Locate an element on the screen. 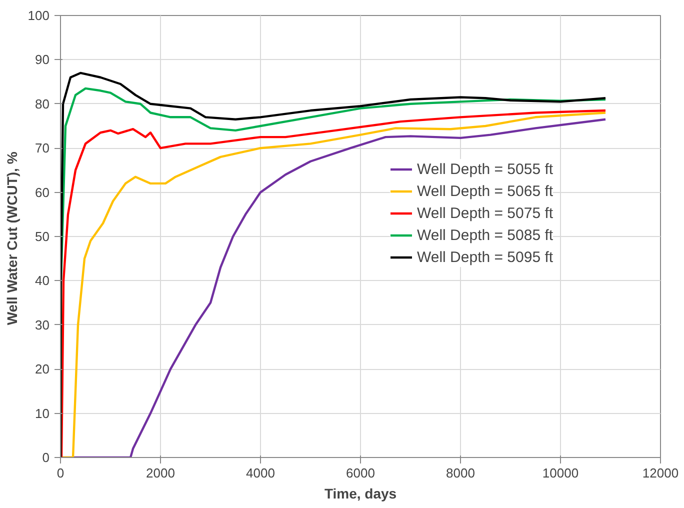 The image size is (684, 508). y-tick-label: 30 is located at coordinates (42, 324).